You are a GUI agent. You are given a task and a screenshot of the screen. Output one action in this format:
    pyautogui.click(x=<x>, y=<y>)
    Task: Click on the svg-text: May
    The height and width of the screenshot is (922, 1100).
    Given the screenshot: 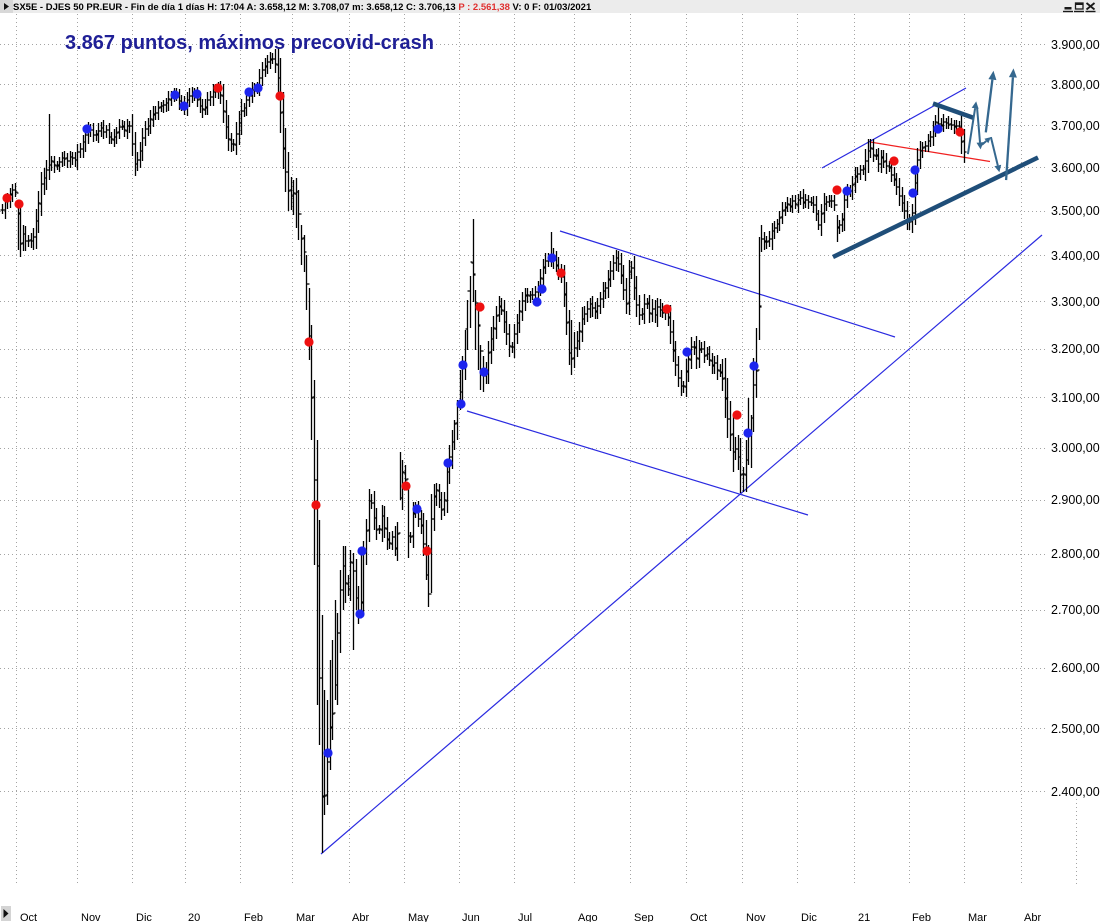 What is the action you would take?
    pyautogui.click(x=418, y=917)
    